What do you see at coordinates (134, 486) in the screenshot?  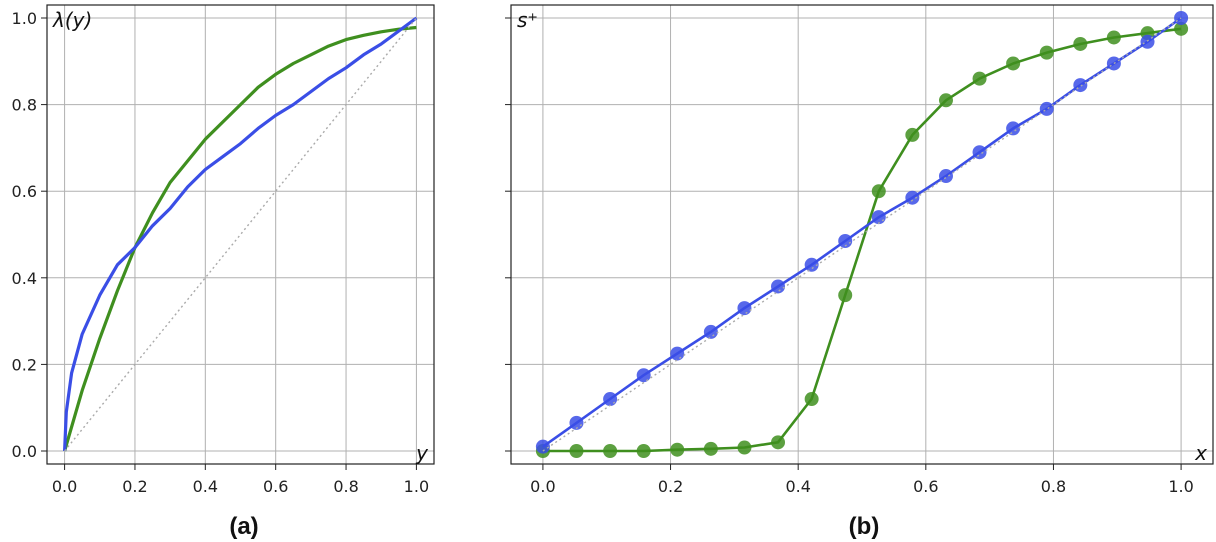 I see `panel-a-x-tick-label: 0.2` at bounding box center [134, 486].